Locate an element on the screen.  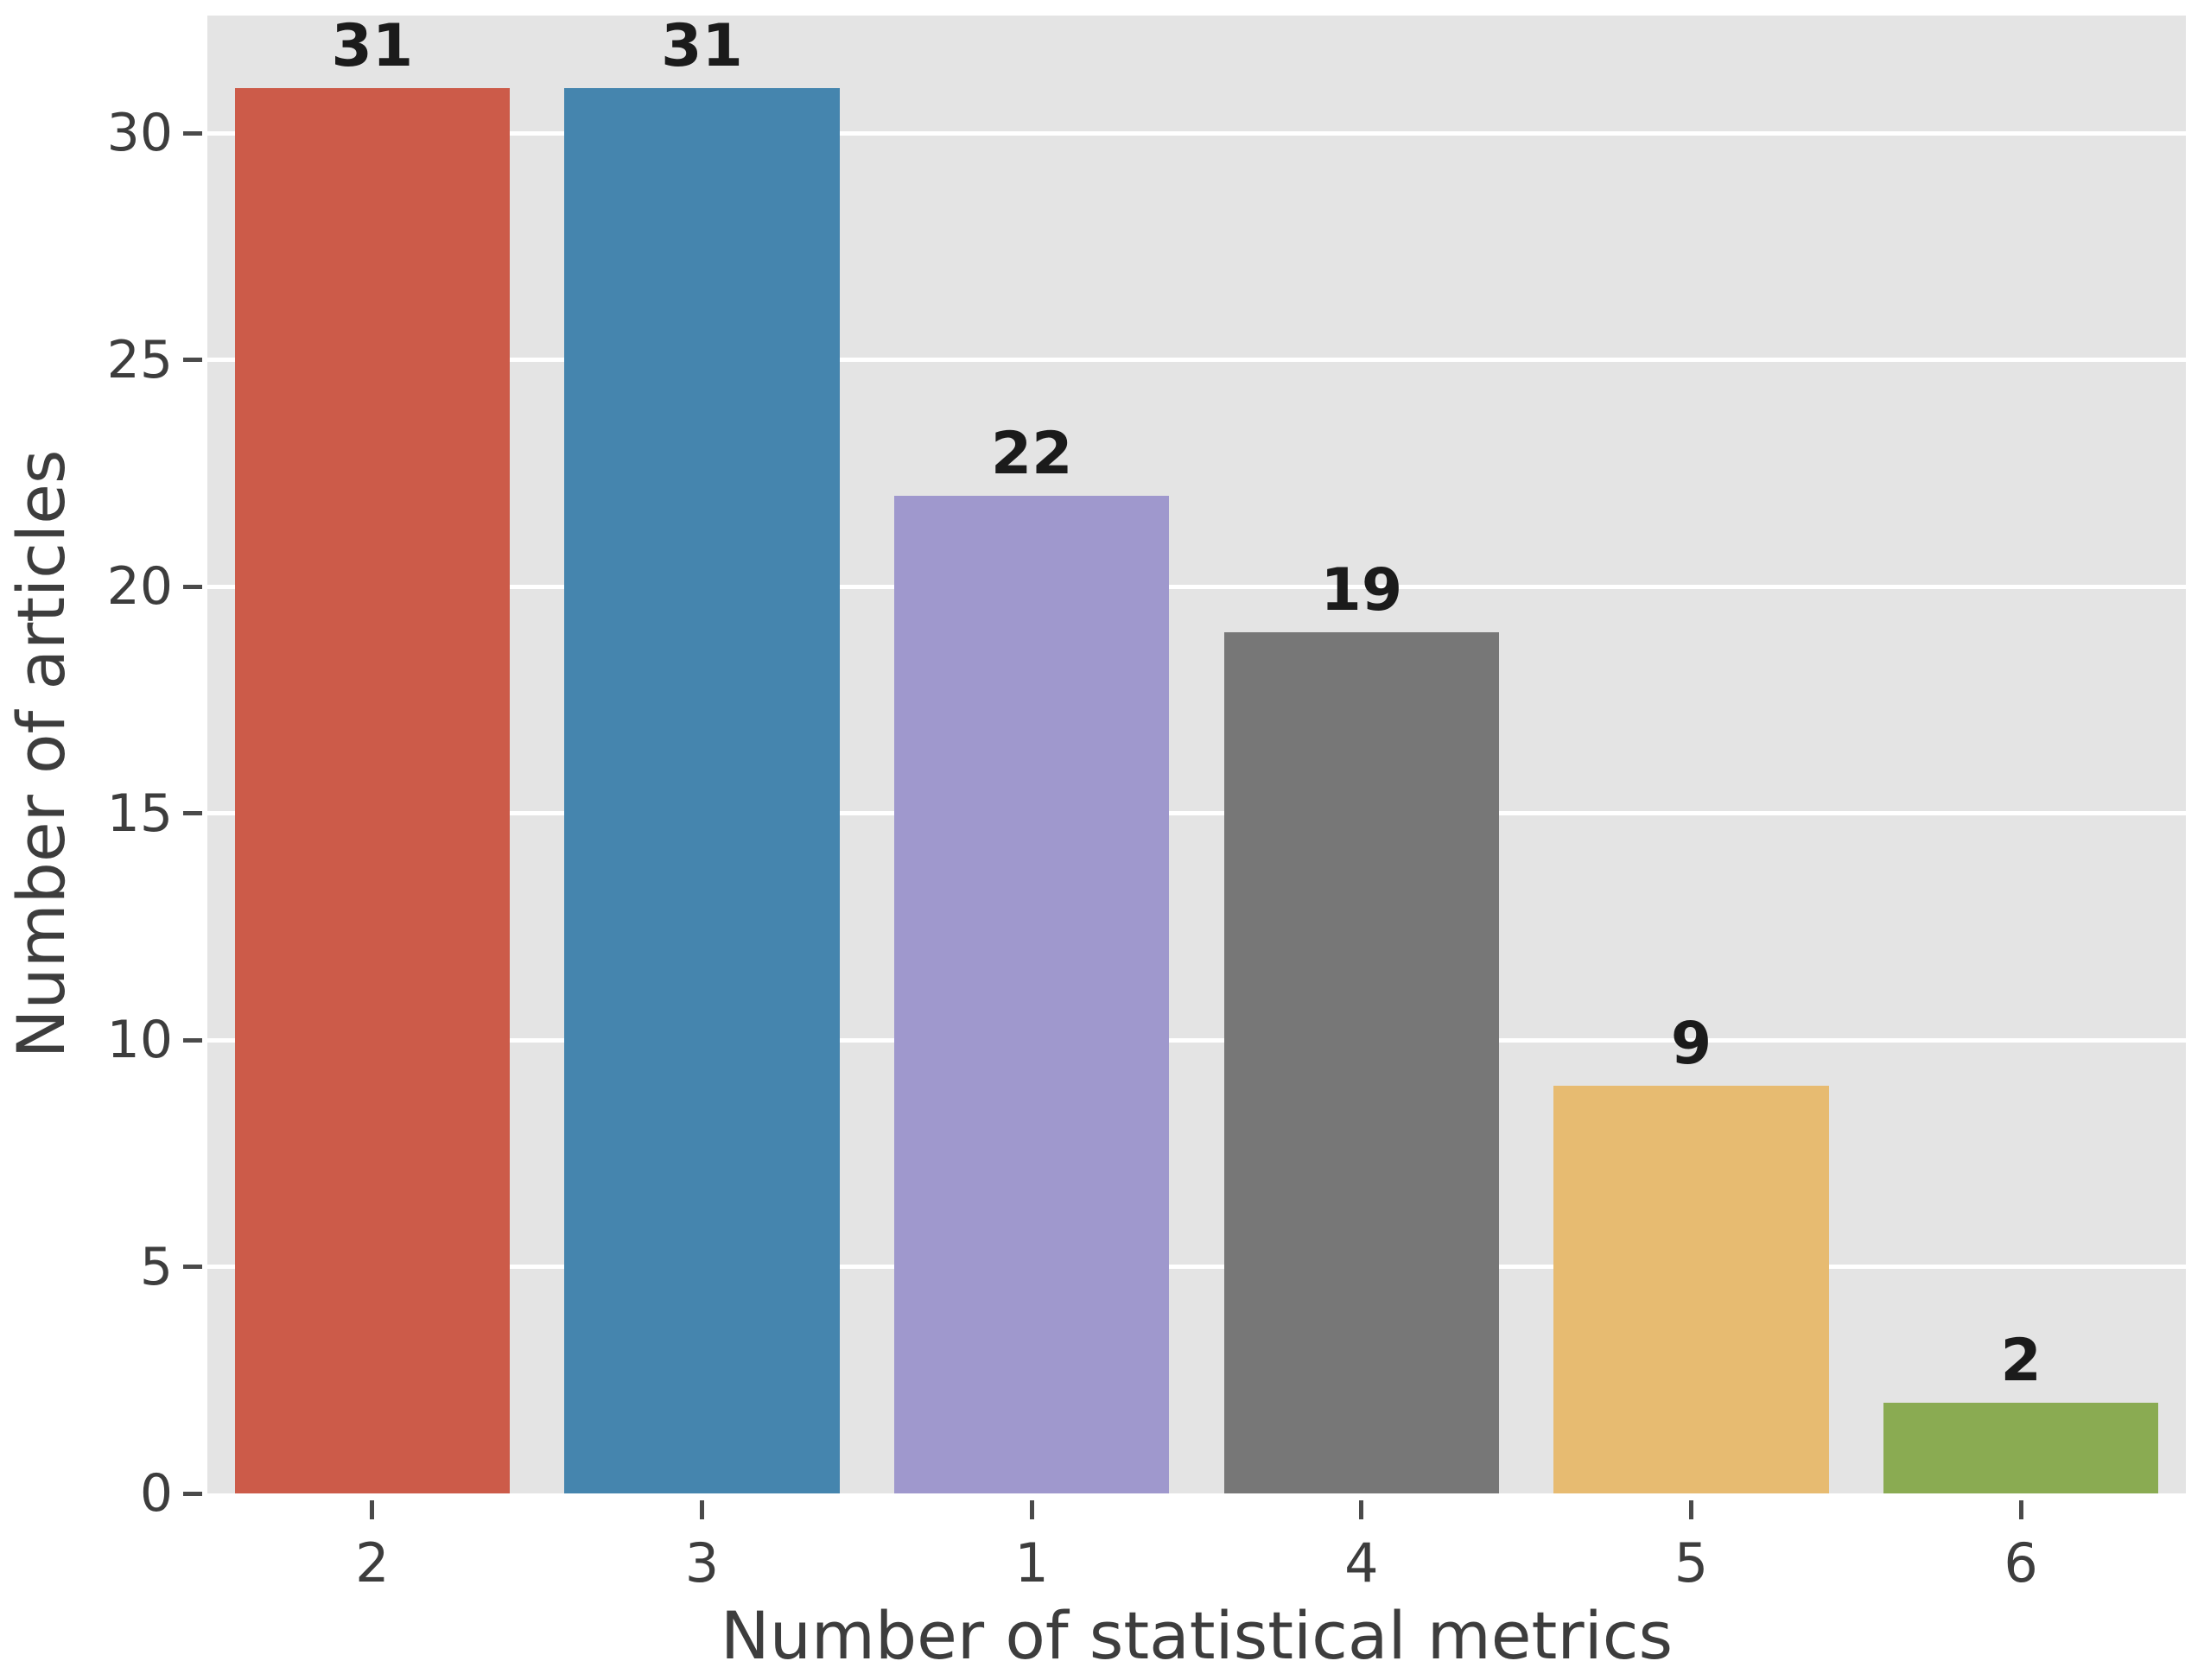
x-tick-label: 3 is located at coordinates (702, 1563).